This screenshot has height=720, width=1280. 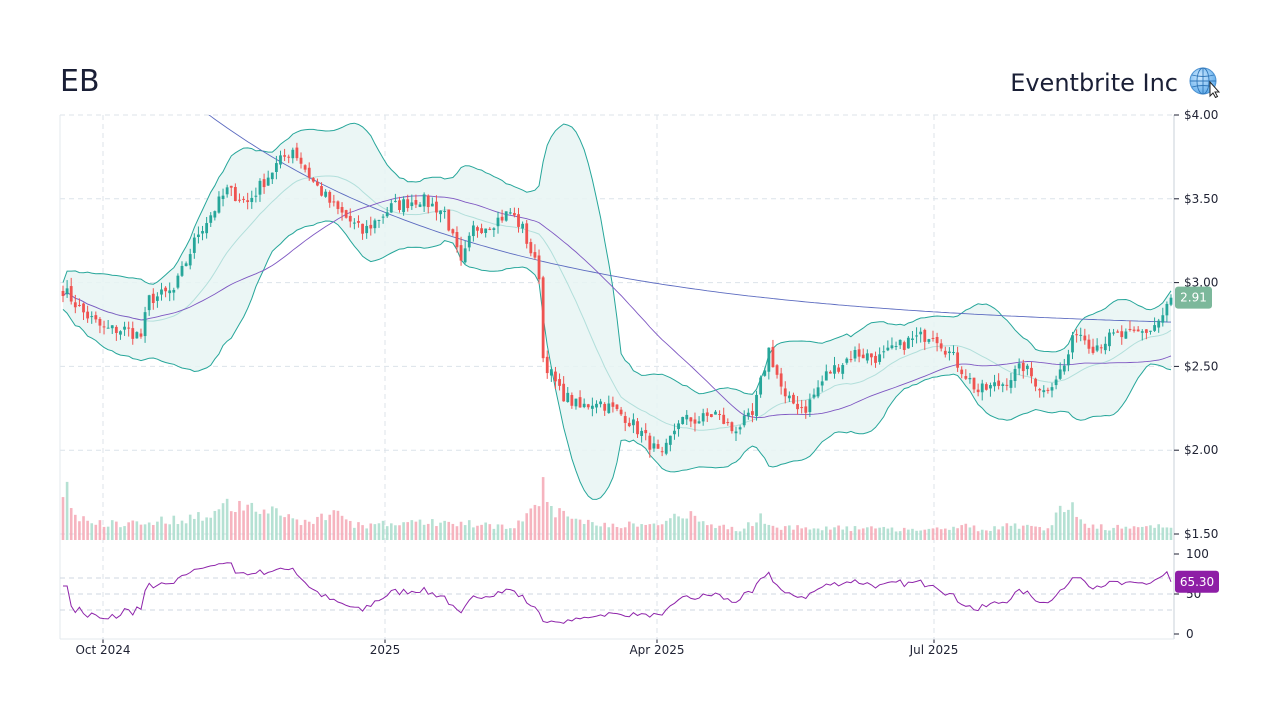 I want to click on rsi-value-label: 65.30, so click(x=1197, y=582).